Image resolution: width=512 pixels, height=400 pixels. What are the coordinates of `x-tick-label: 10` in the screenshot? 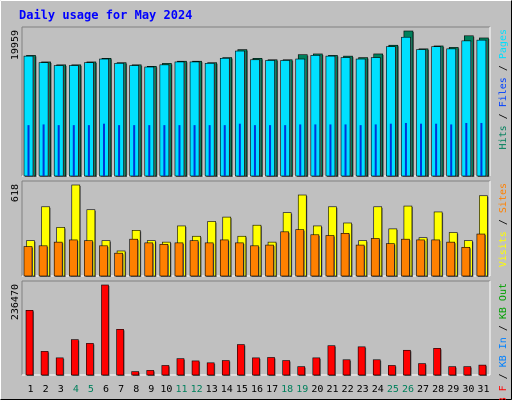 It's located at (166, 389).